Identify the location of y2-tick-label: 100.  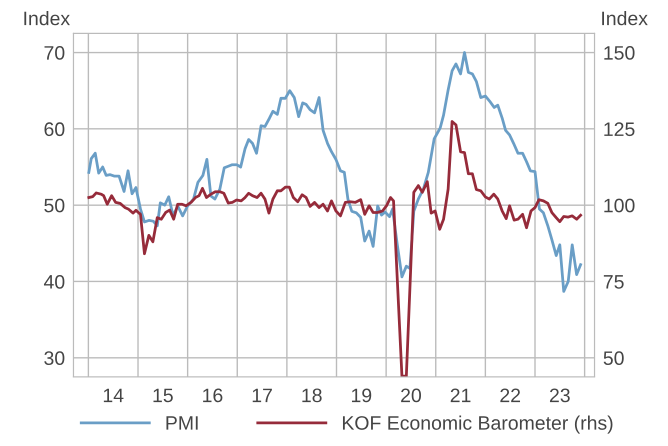
(619, 205).